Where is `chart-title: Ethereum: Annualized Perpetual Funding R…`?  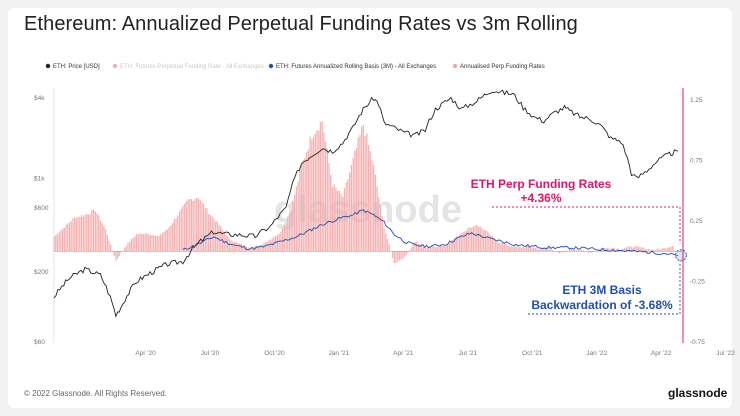 chart-title: Ethereum: Annualized Perpetual Funding R… is located at coordinates (301, 24).